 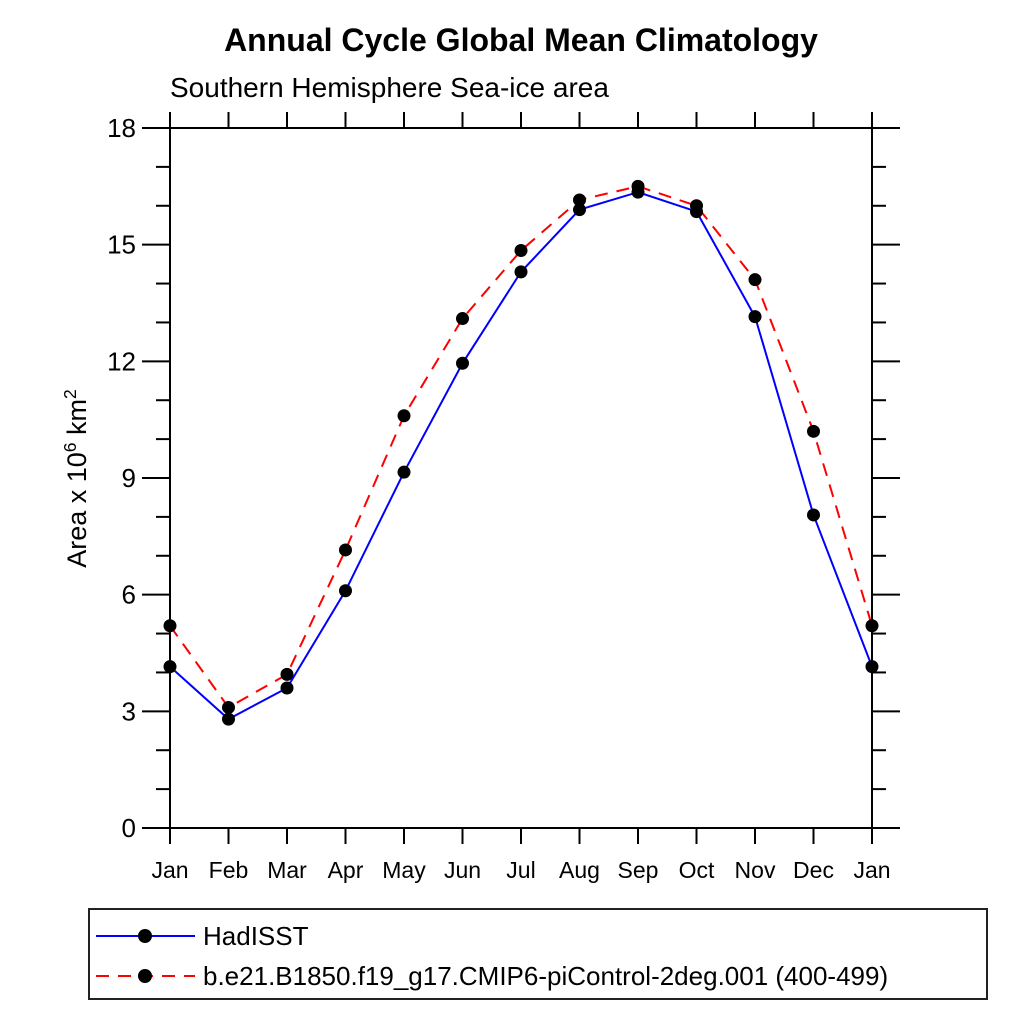 What do you see at coordinates (129, 595) in the screenshot?
I see `y-tick-label: 6` at bounding box center [129, 595].